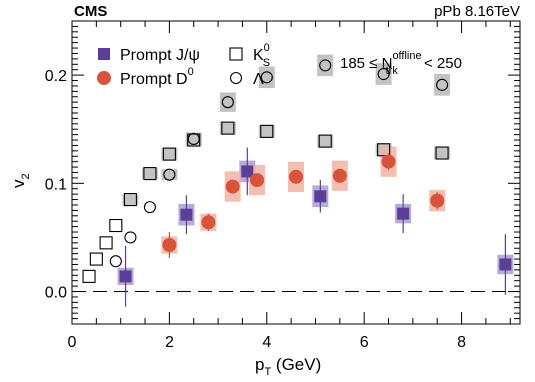  I want to click on lambda-legend-marker, so click(236, 78).